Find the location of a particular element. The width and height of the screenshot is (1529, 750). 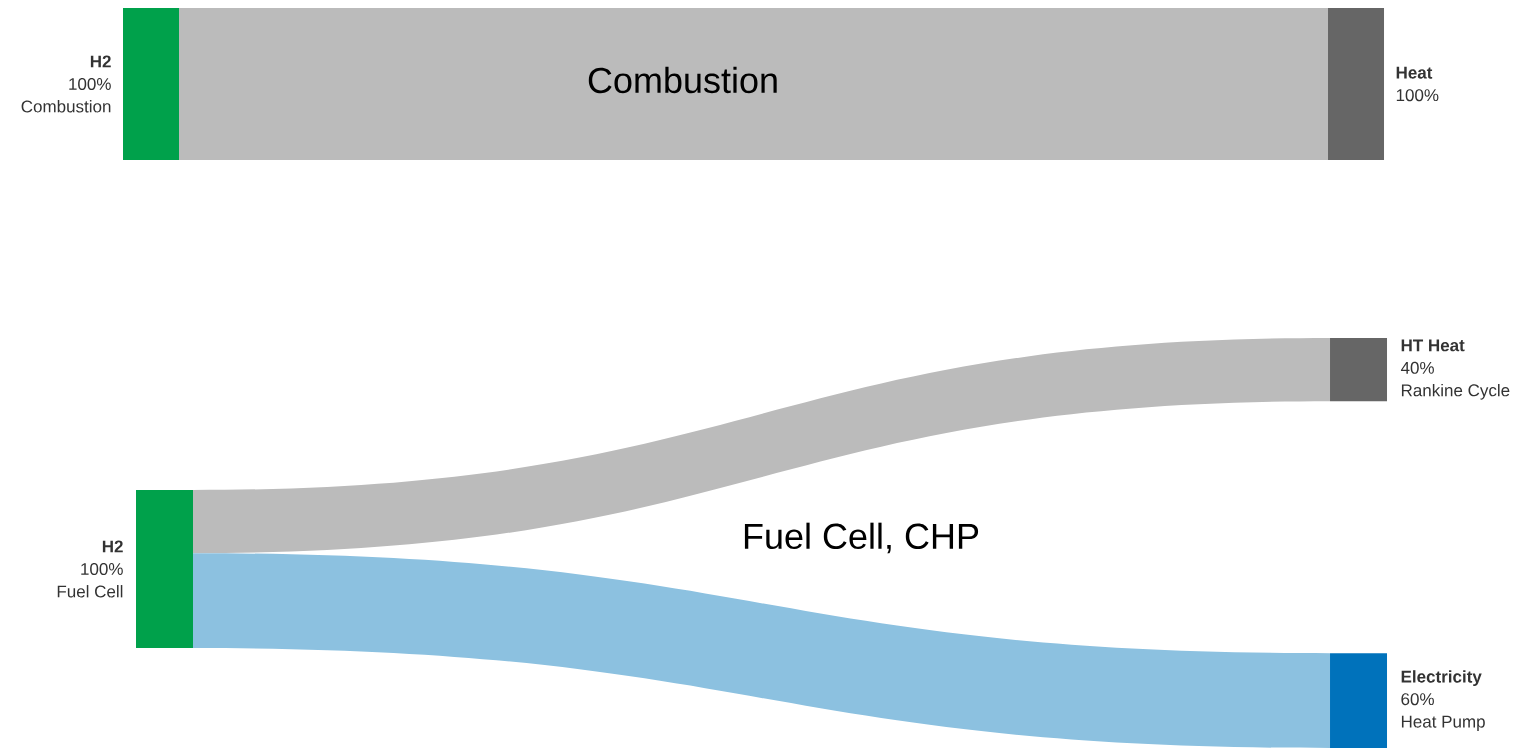

category-label: Electricity is located at coordinates (1441, 678).